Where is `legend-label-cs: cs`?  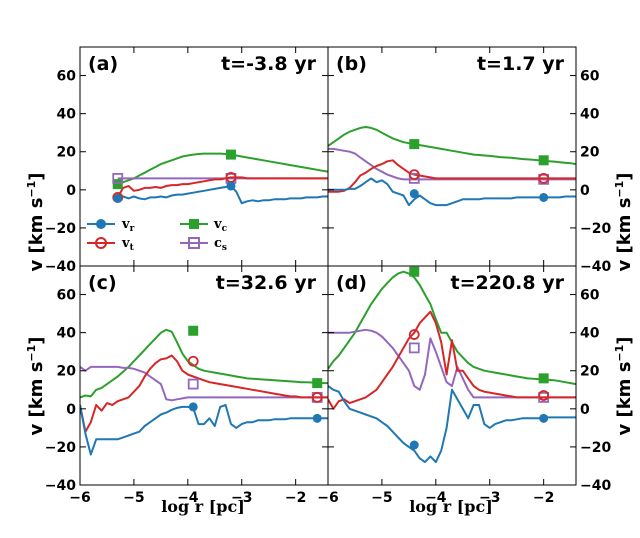 legend-label-cs: cs is located at coordinates (220, 244).